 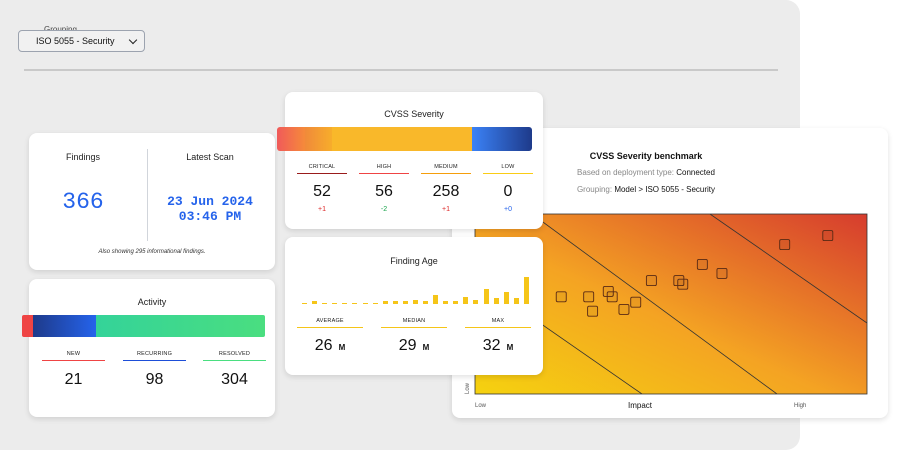 I want to click on age-median-label: MEDIAN, so click(x=414, y=321).